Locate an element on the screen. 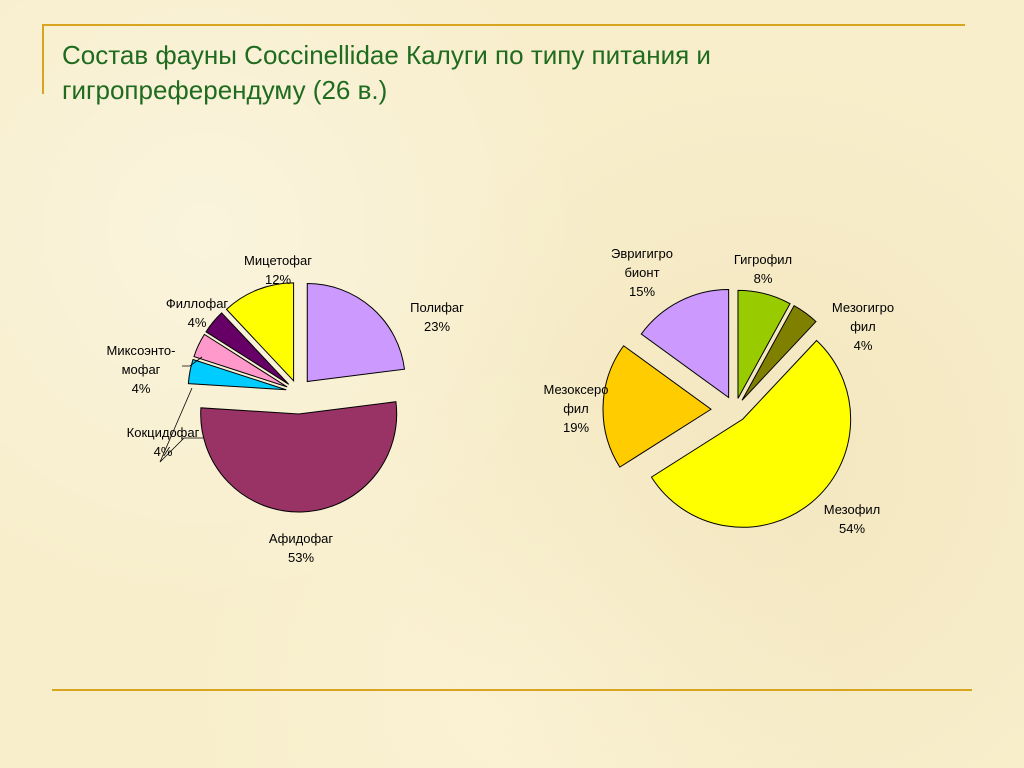 Image resolution: width=1024 pixels, height=768 pixels. slice-label-филлофаг: Филлофаг 4% is located at coordinates (197, 313).